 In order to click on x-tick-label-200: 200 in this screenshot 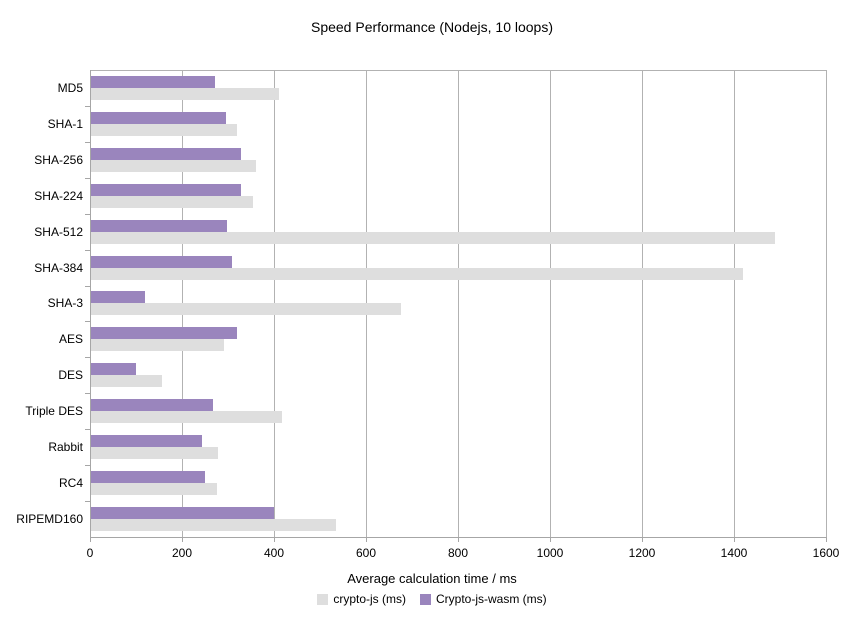, I will do `click(182, 553)`.